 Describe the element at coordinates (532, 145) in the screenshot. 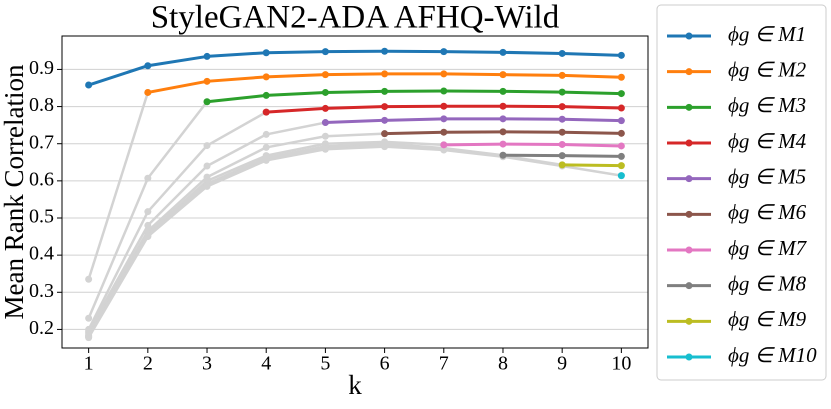

I see `series-line` at that location.